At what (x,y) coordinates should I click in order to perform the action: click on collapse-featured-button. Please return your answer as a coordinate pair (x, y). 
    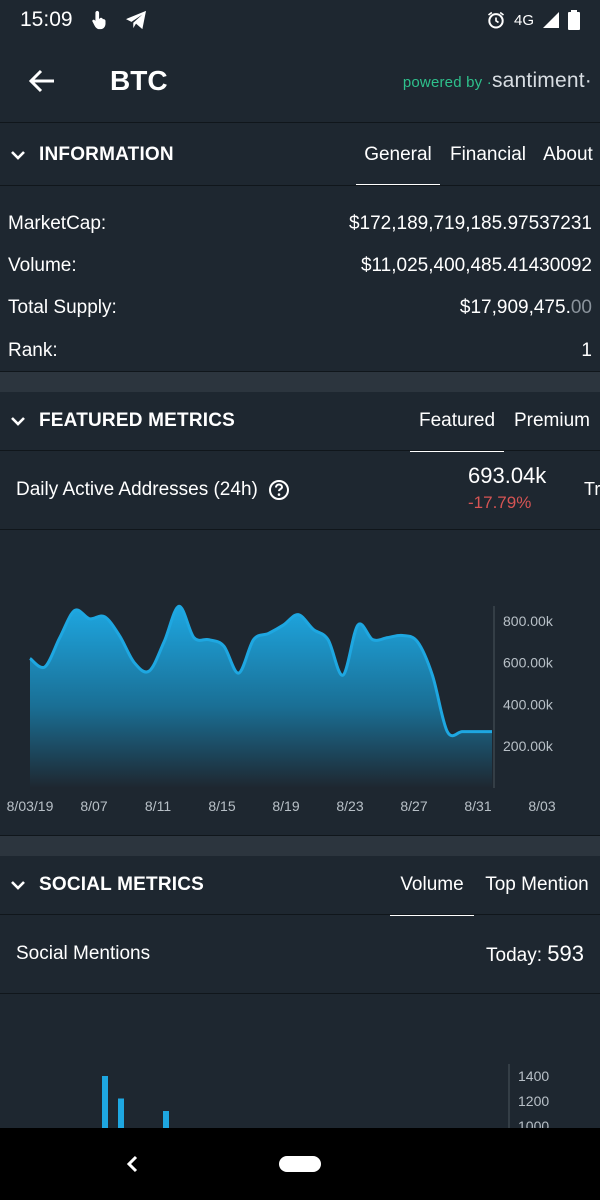
    Looking at the image, I should click on (18, 421).